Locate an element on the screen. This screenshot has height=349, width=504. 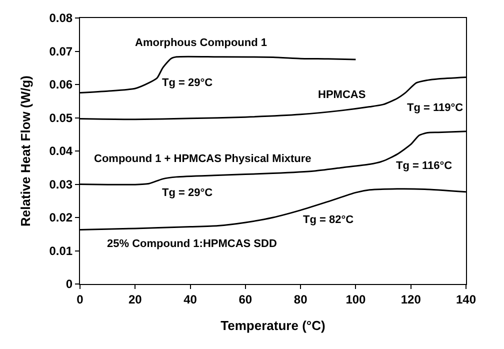
annotation: Tg = 82°C is located at coordinates (328, 220).